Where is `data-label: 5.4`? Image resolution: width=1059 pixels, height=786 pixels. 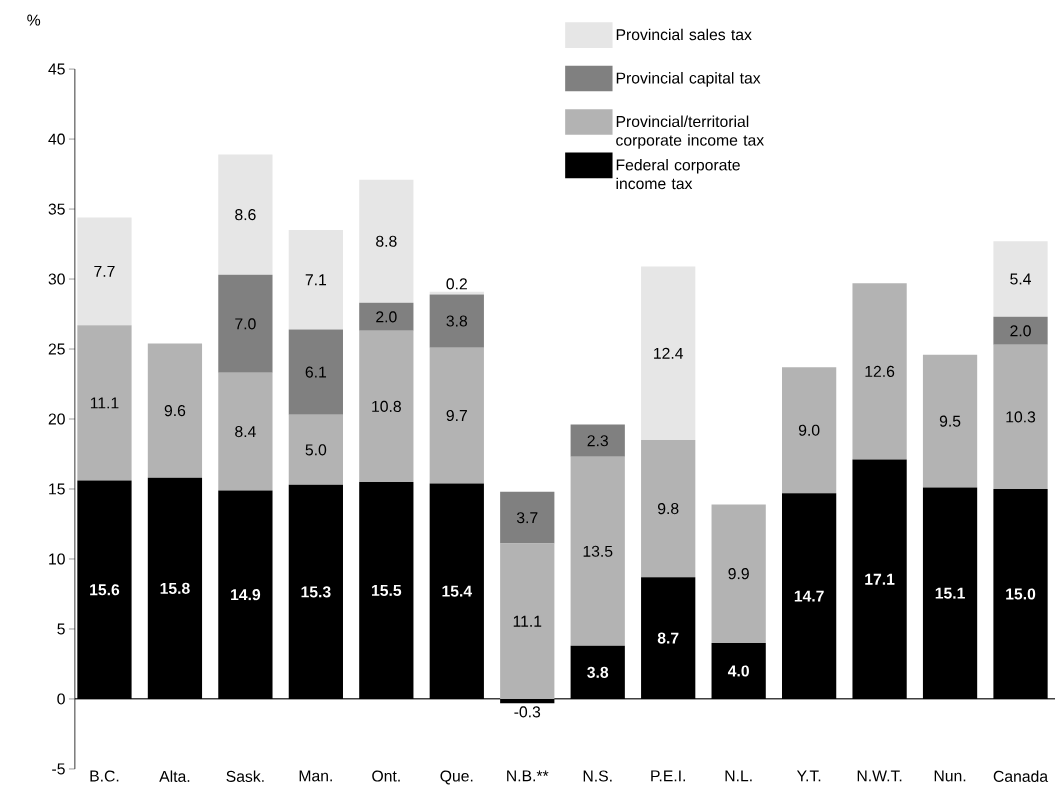
data-label: 5.4 is located at coordinates (1020, 279).